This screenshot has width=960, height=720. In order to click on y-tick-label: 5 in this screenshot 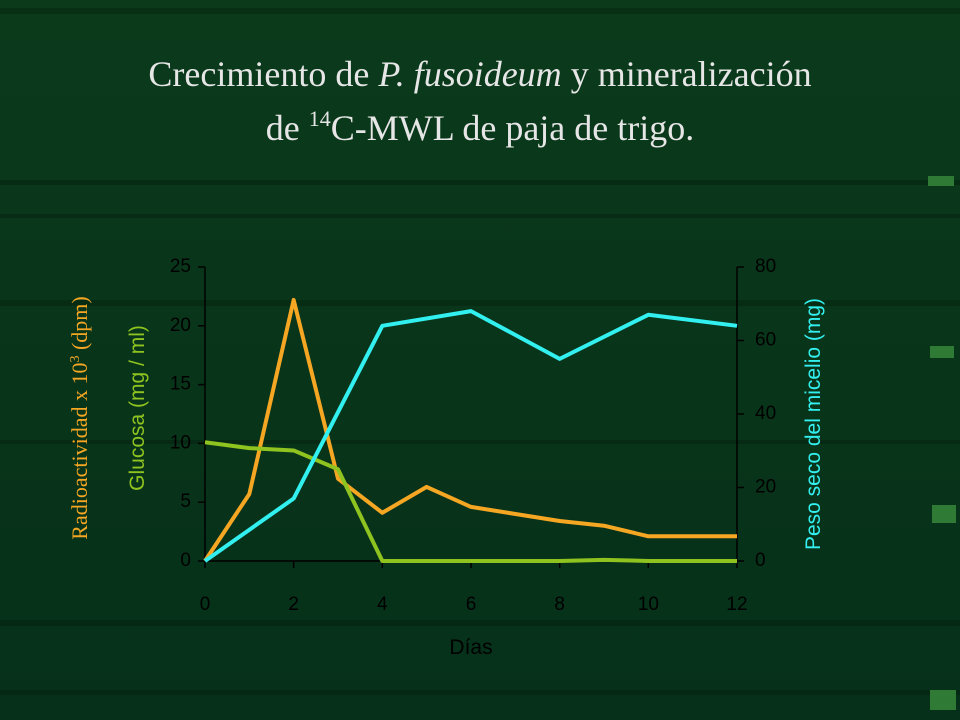, I will do `click(185, 501)`.